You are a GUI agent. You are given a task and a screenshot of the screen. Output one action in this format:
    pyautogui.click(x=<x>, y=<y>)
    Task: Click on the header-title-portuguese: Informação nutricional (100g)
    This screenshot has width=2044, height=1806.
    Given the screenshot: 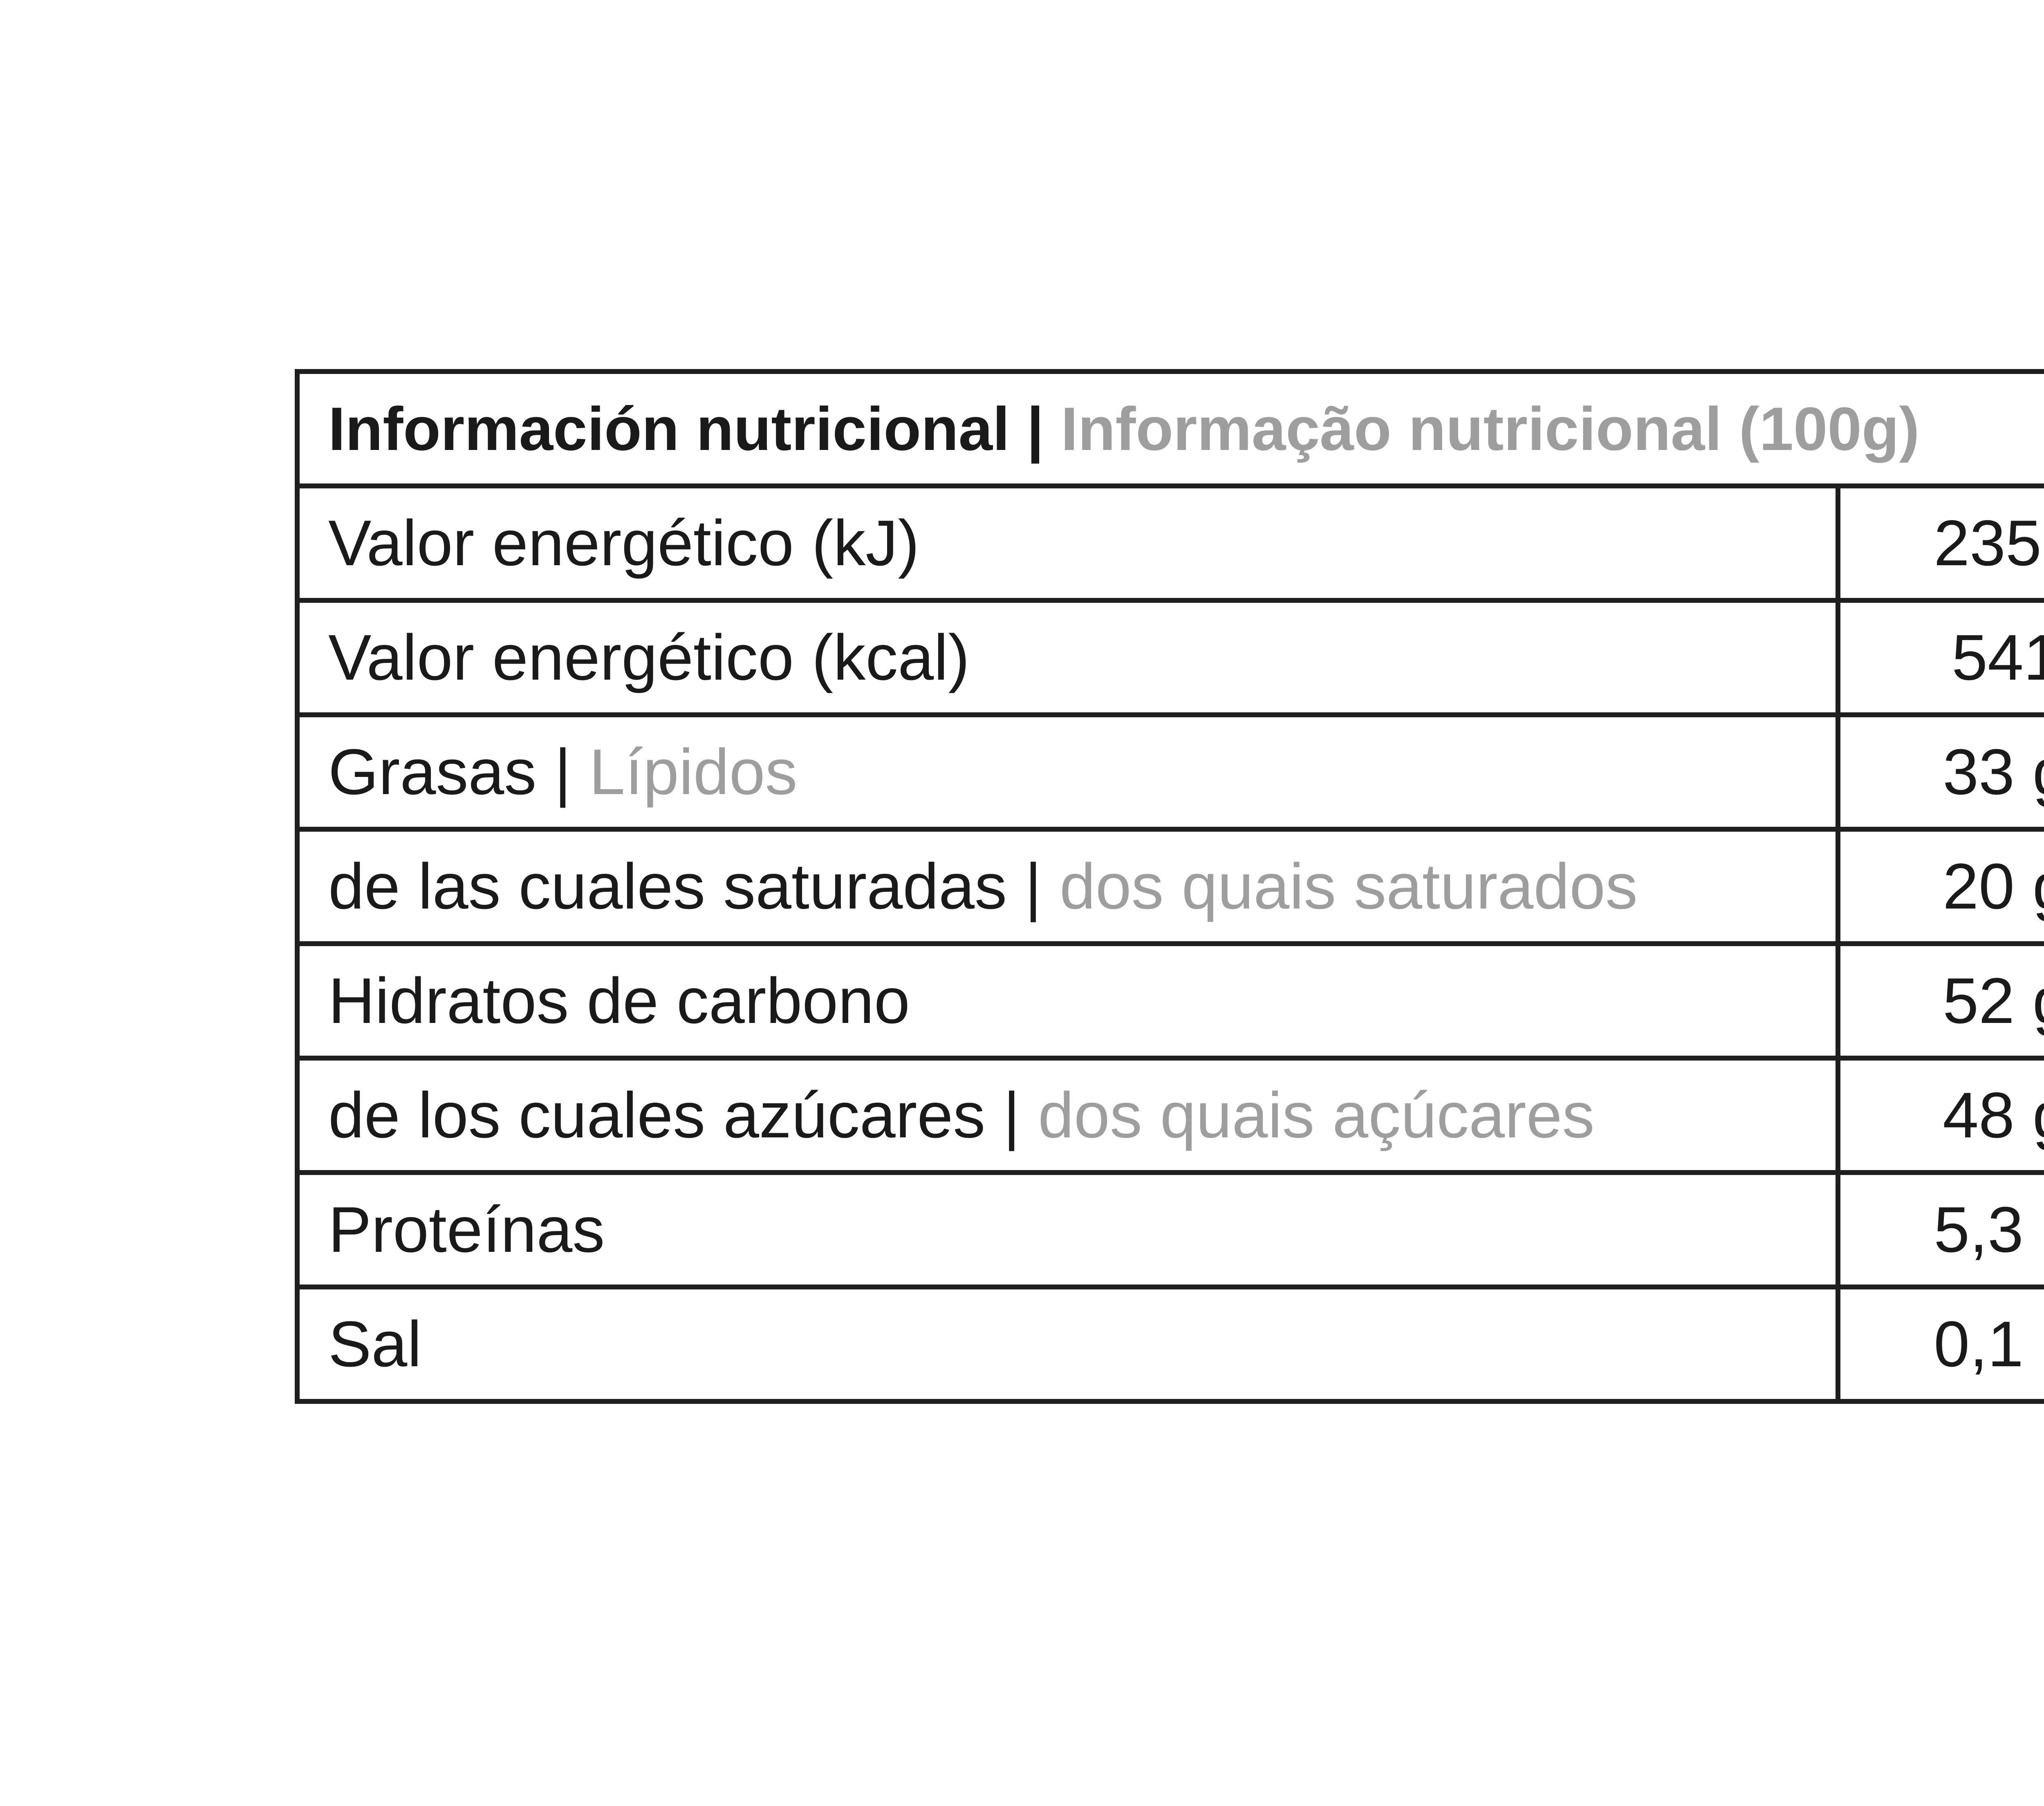 What is the action you would take?
    pyautogui.click(x=1491, y=428)
    